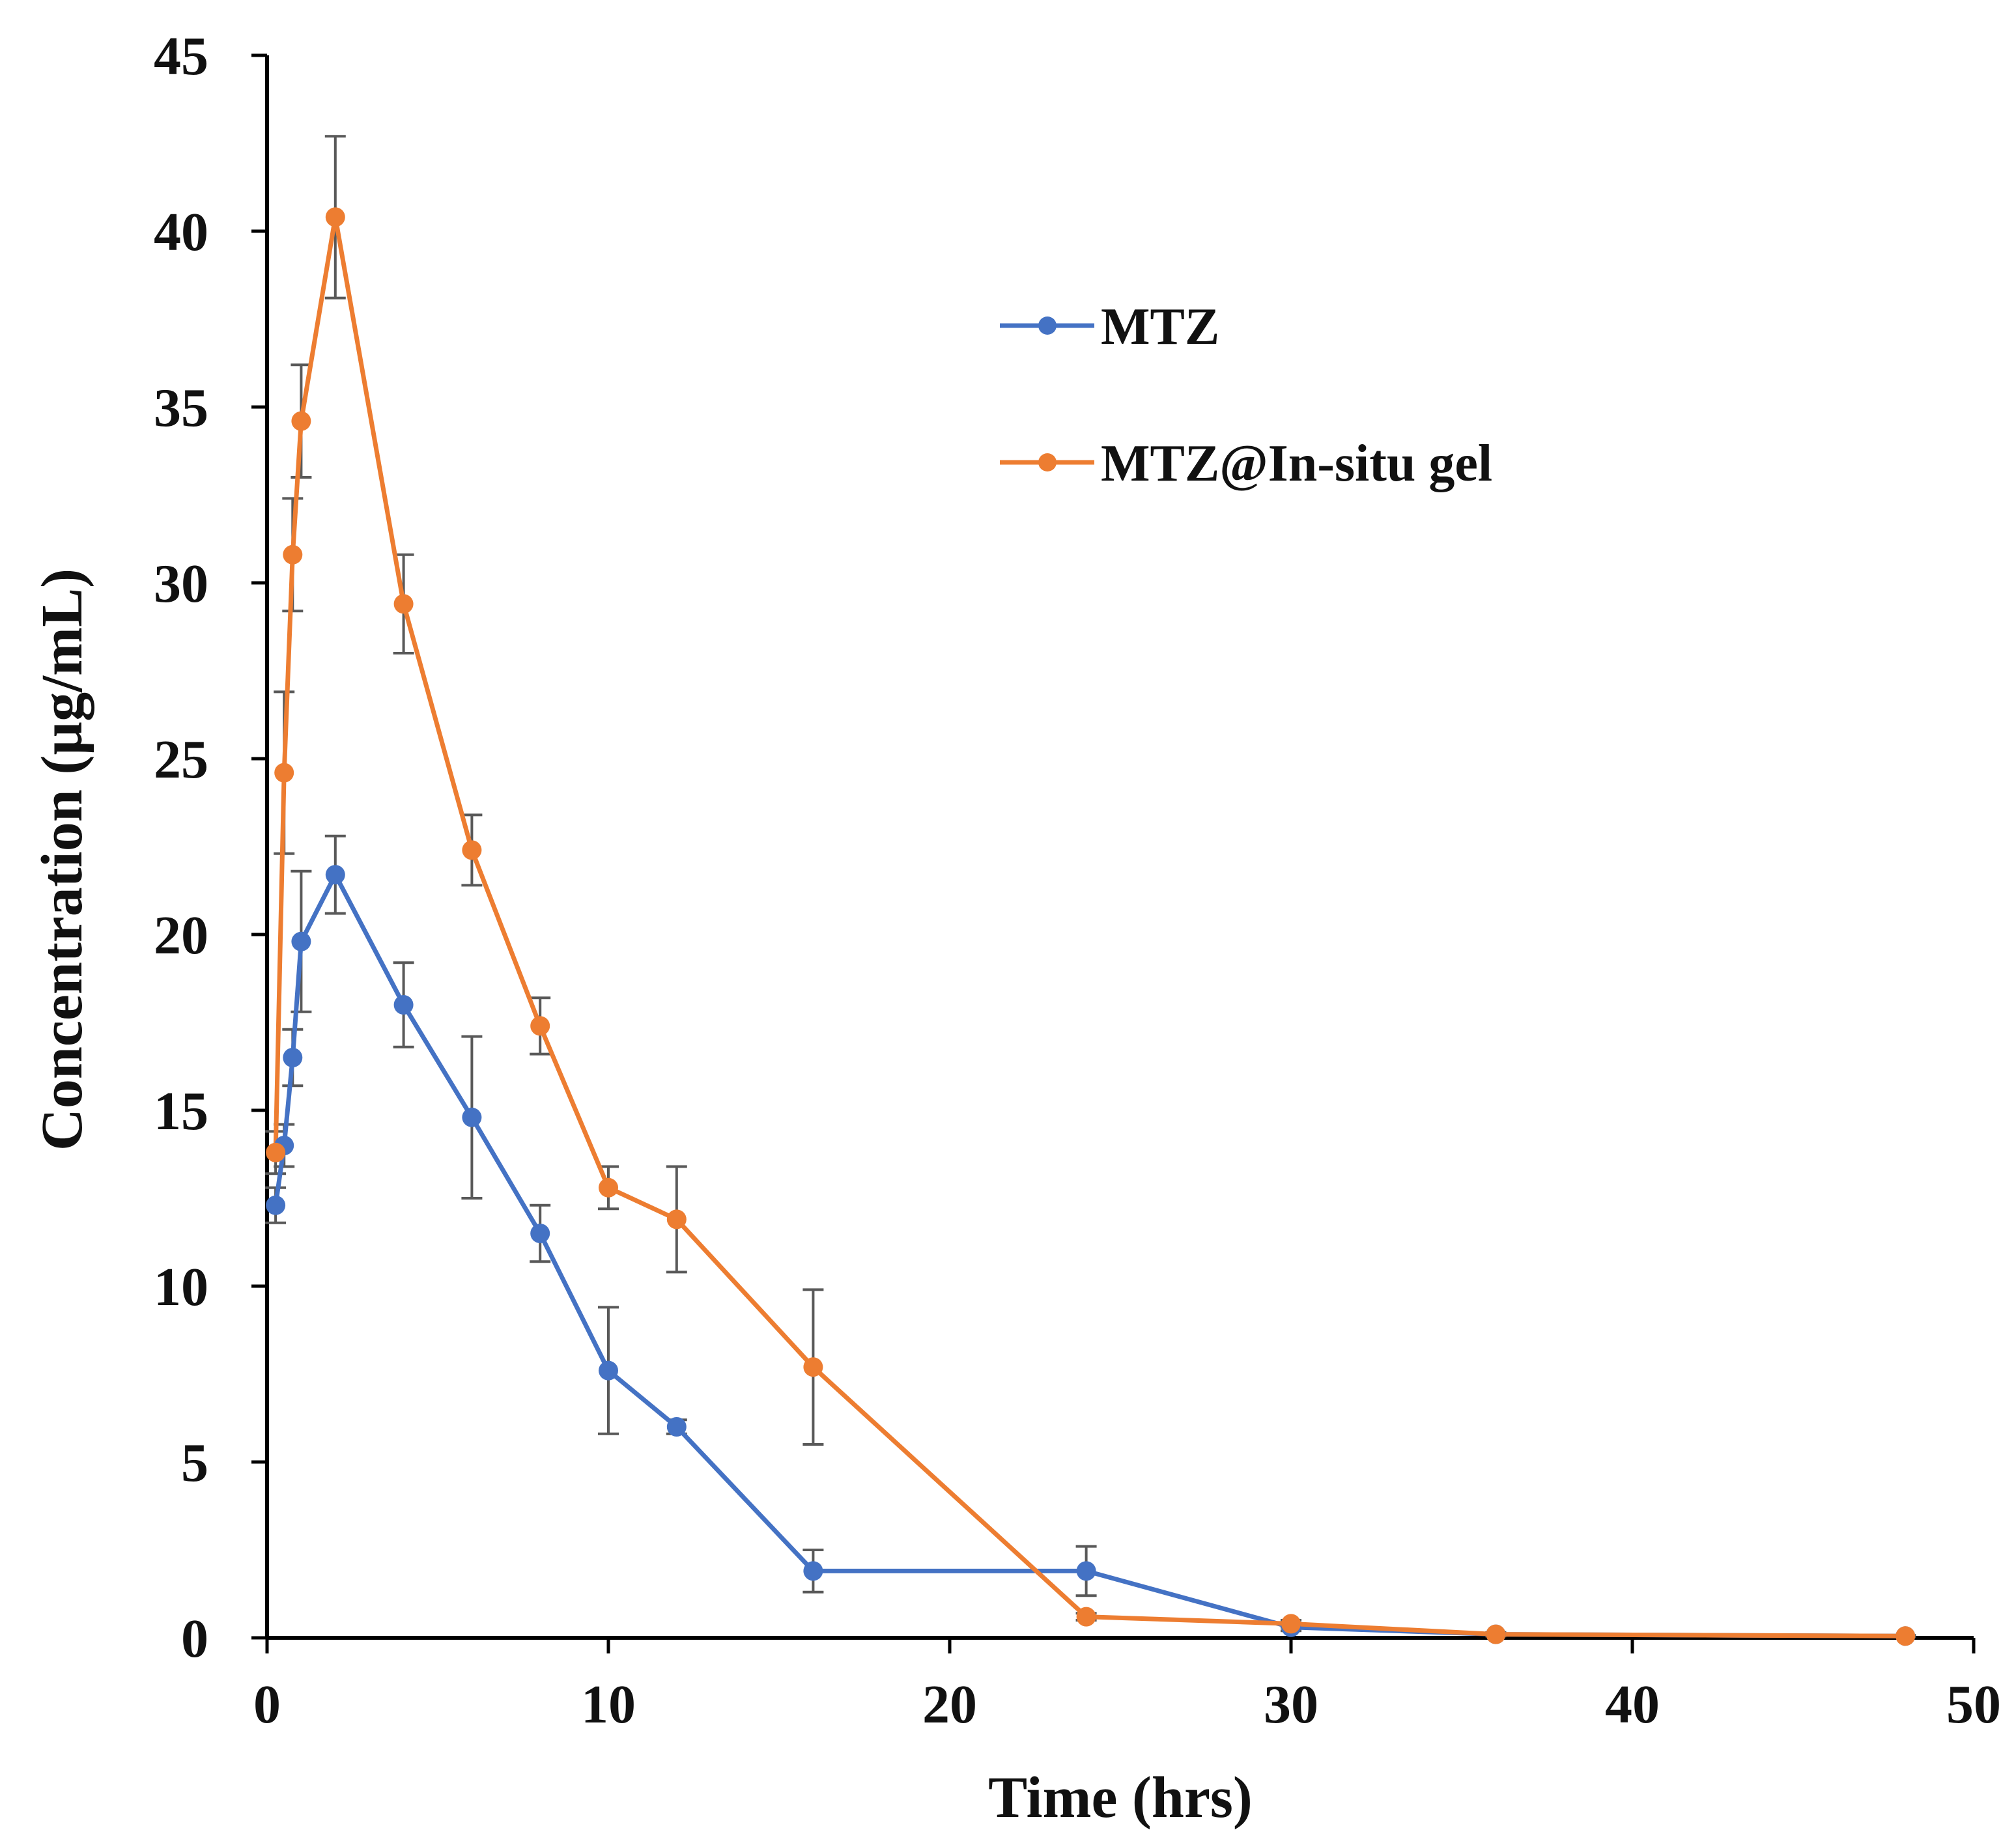 The width and height of the screenshot is (2016, 1841). I want to click on legend-label-mtz: MTZ, so click(1160, 327).